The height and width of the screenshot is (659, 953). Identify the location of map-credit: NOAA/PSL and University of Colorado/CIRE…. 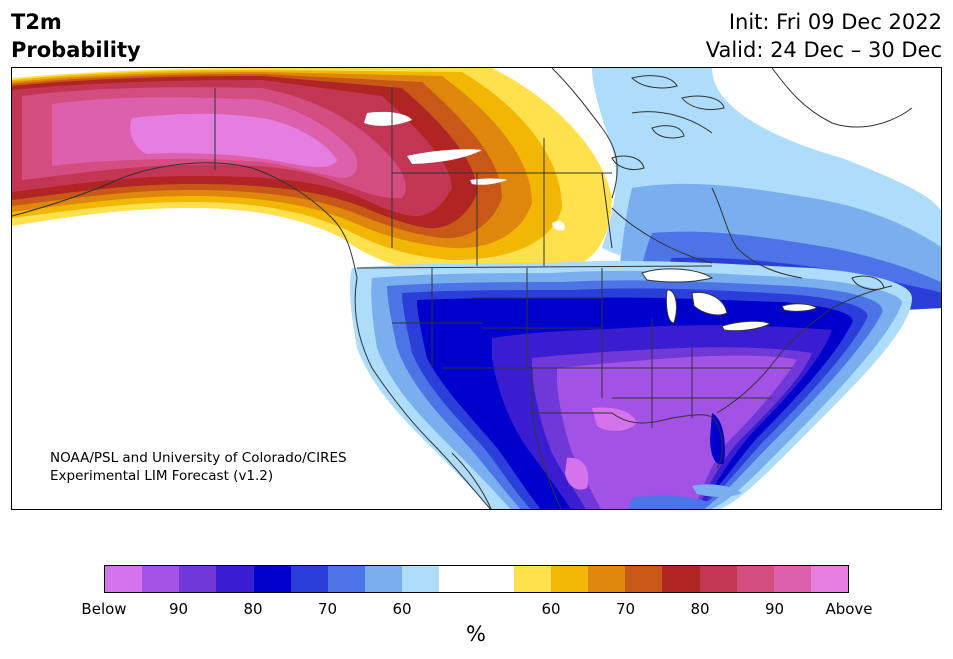
(198, 467).